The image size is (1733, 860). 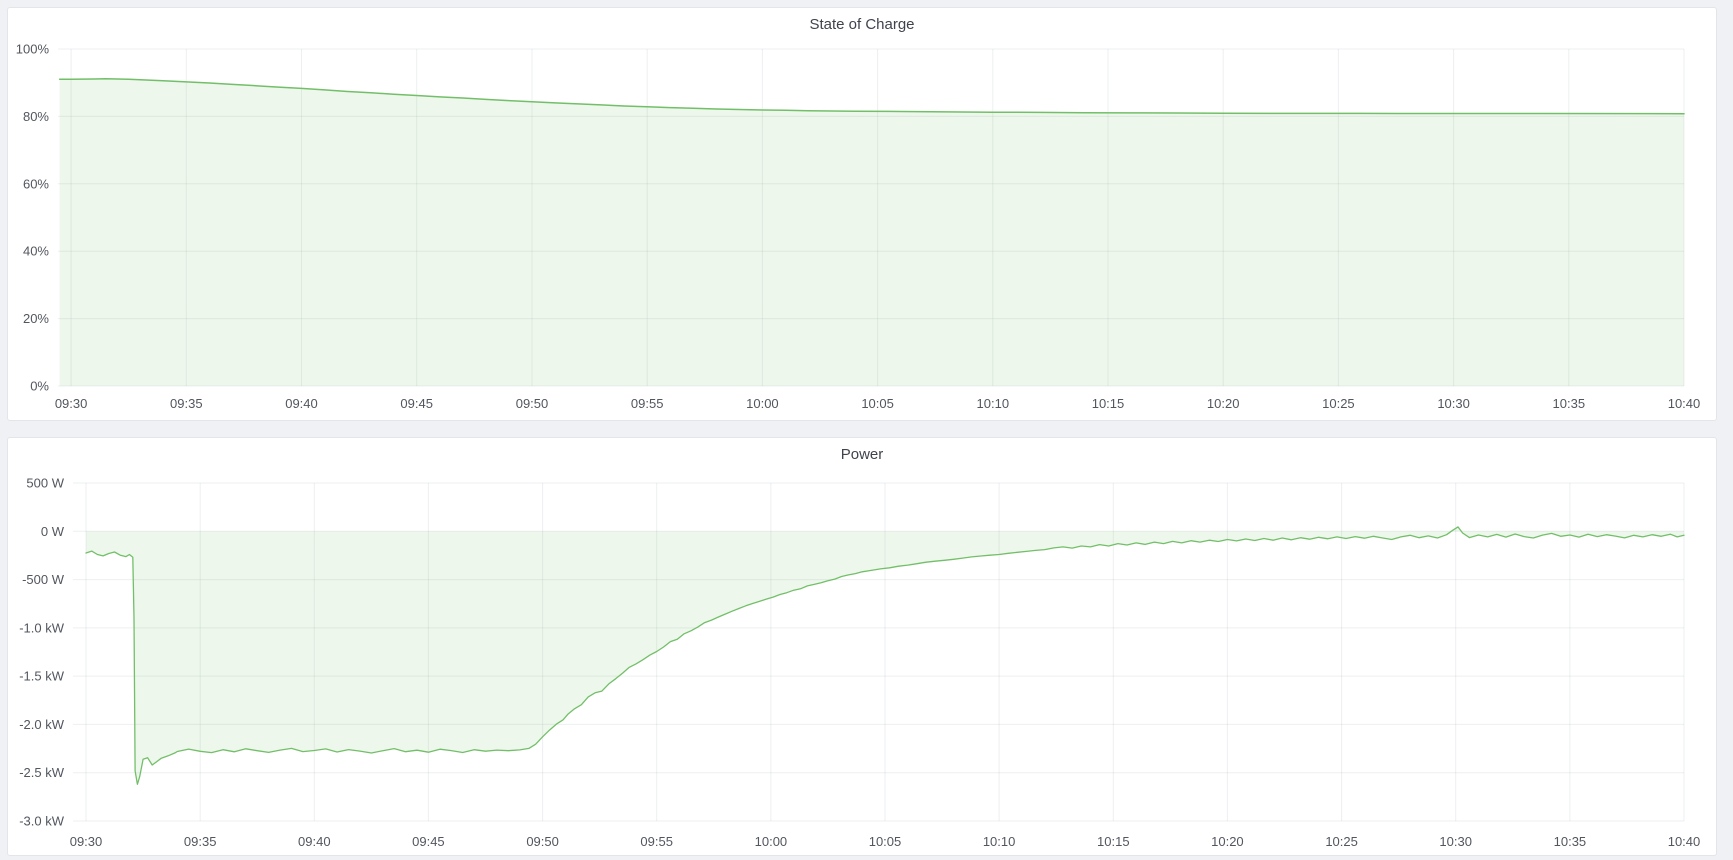 What do you see at coordinates (42, 627) in the screenshot?
I see `y-axis-tick-label: -1.0 kW` at bounding box center [42, 627].